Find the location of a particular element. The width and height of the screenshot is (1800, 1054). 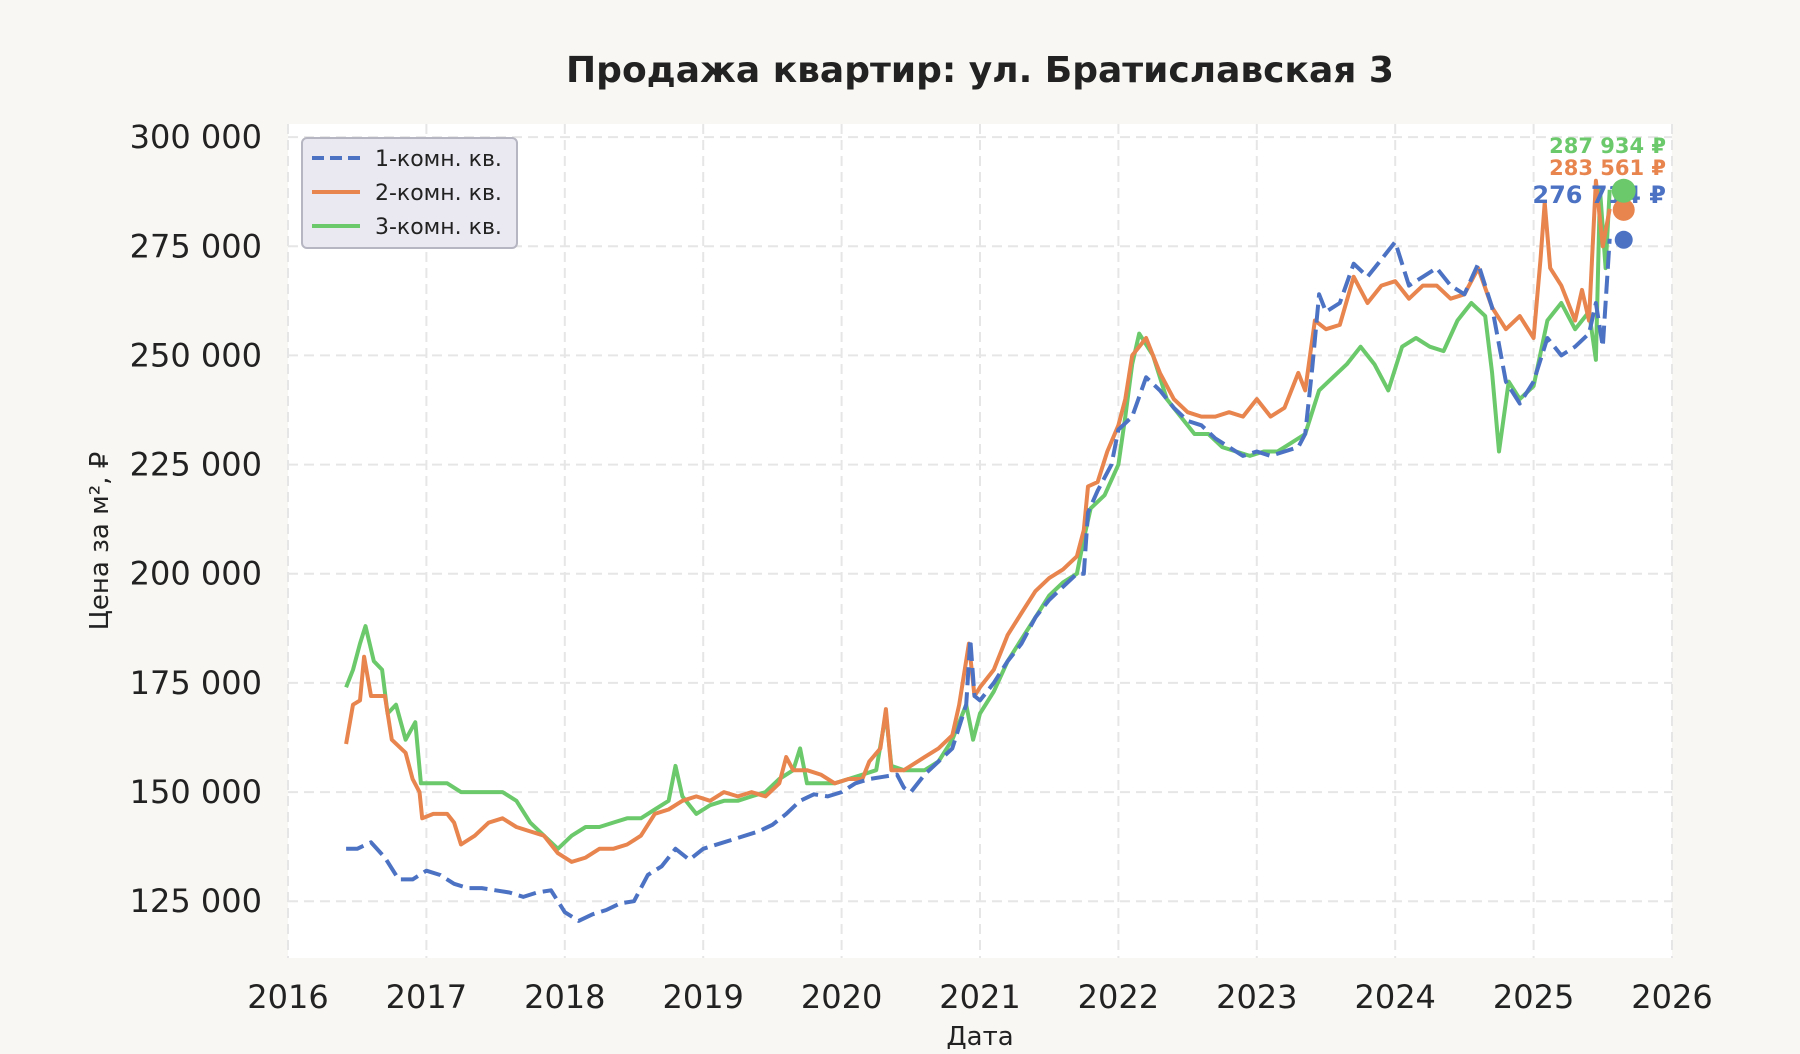

chart-title: Продажа квартир: ул. Братиславская 3 is located at coordinates (980, 70).